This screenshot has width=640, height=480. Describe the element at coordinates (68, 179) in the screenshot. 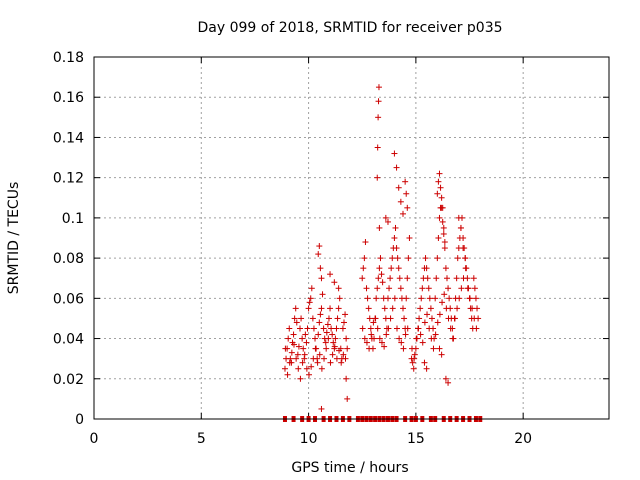

I see `y-tick-label: 0.12` at that location.